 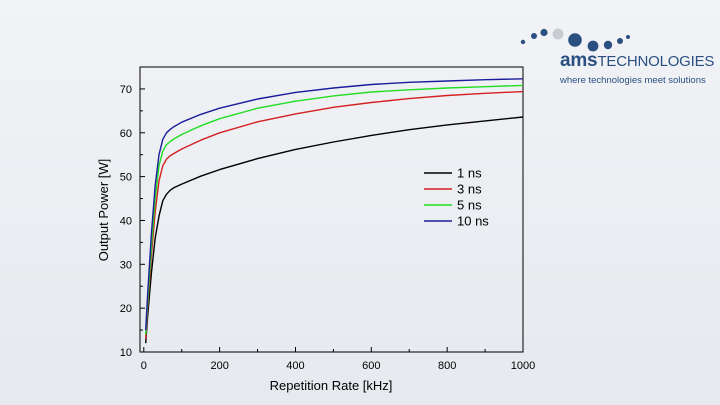 What do you see at coordinates (126, 134) in the screenshot?
I see `y-tick-label: 60` at bounding box center [126, 134].